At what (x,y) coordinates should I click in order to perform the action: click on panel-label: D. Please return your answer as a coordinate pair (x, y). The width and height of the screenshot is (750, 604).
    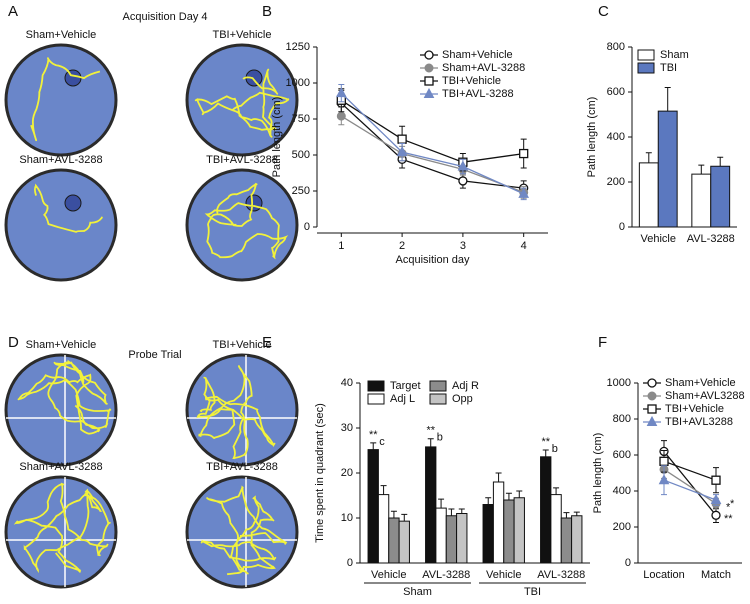
    Looking at the image, I should click on (13, 342).